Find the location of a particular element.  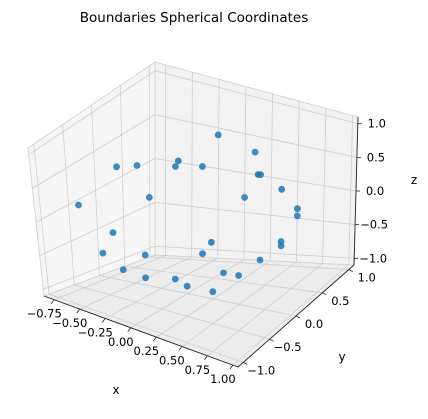

chart-title: Boundaries Spherical Coordinates is located at coordinates (194, 18).